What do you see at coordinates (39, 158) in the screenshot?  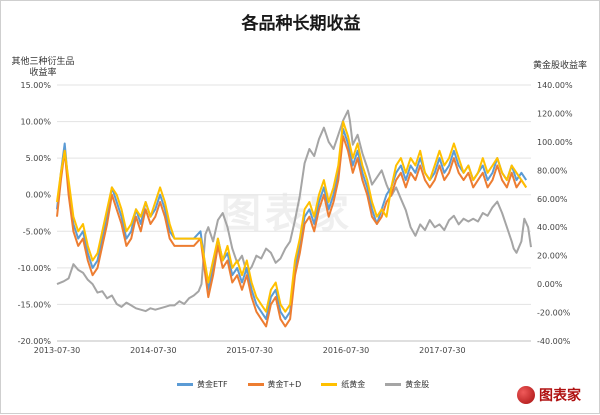 I see `left-tick-label: 5.00%` at bounding box center [39, 158].